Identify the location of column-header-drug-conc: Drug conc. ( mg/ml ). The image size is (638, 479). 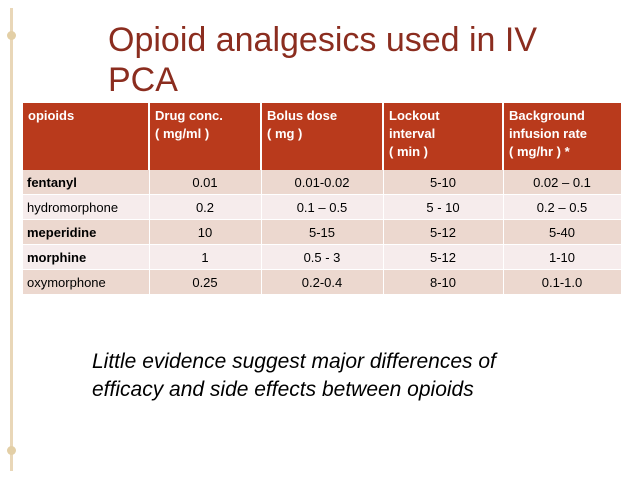
(205, 136).